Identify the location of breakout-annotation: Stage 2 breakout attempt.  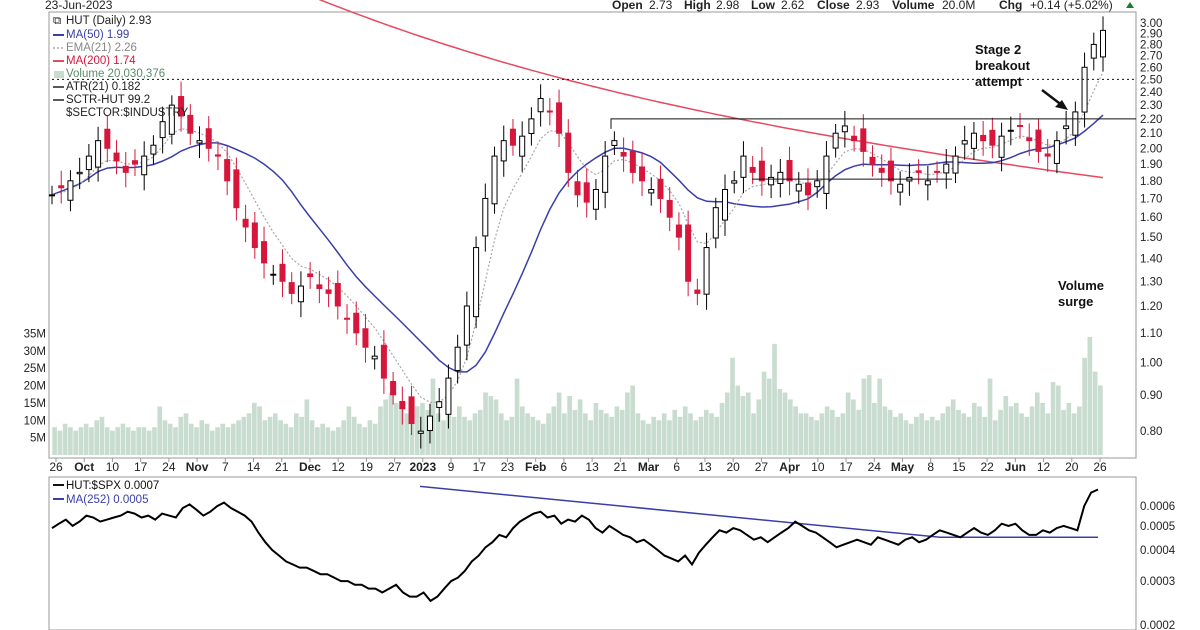
(1021, 76).